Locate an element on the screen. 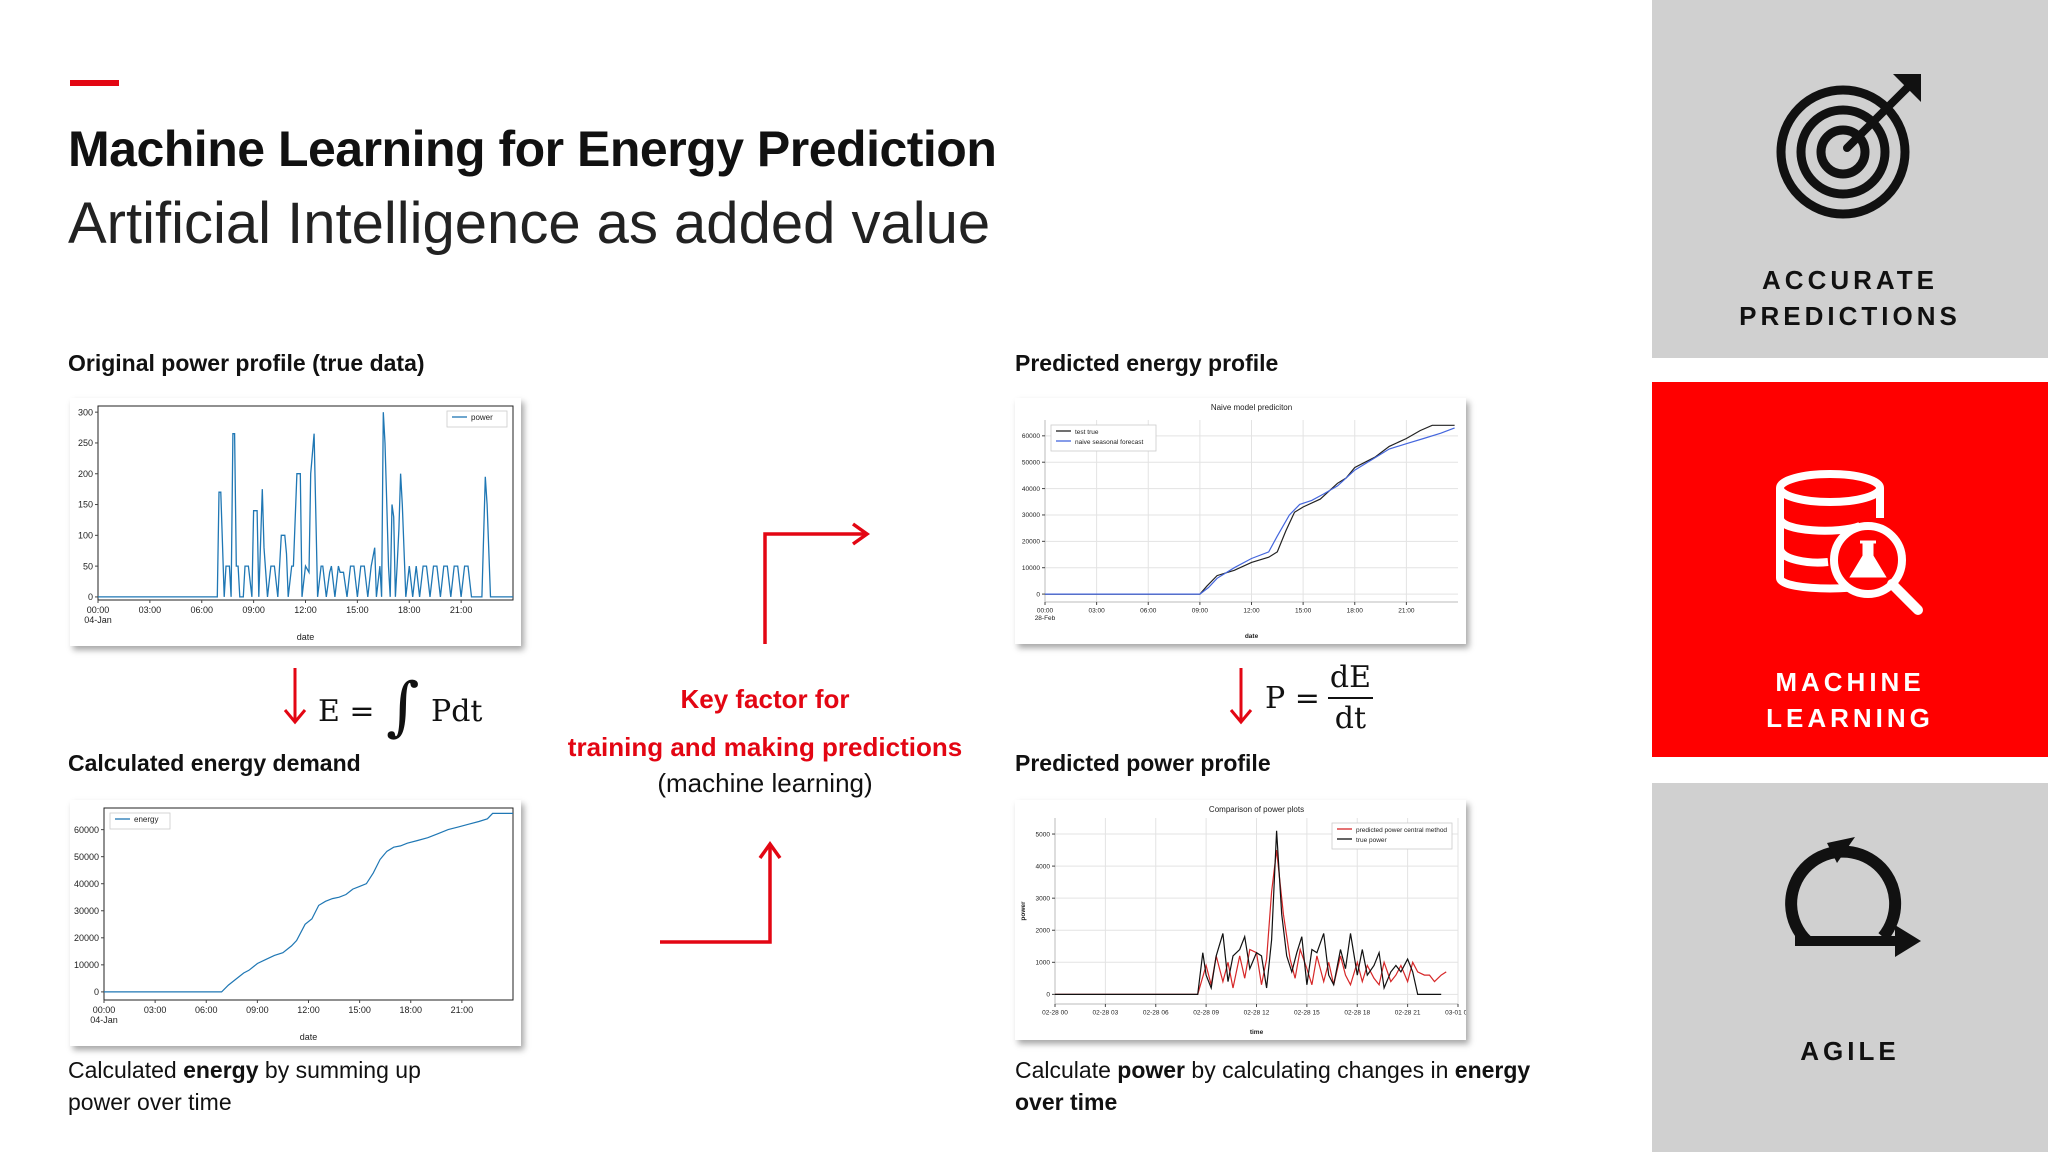  left-caption-bold: energy is located at coordinates (221, 1070).